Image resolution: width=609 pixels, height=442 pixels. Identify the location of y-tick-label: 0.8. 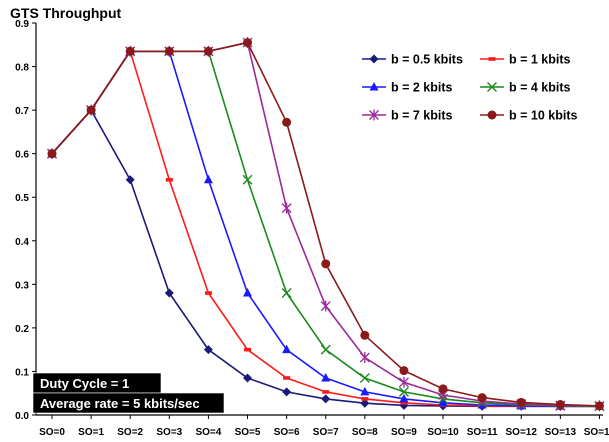
(22, 68).